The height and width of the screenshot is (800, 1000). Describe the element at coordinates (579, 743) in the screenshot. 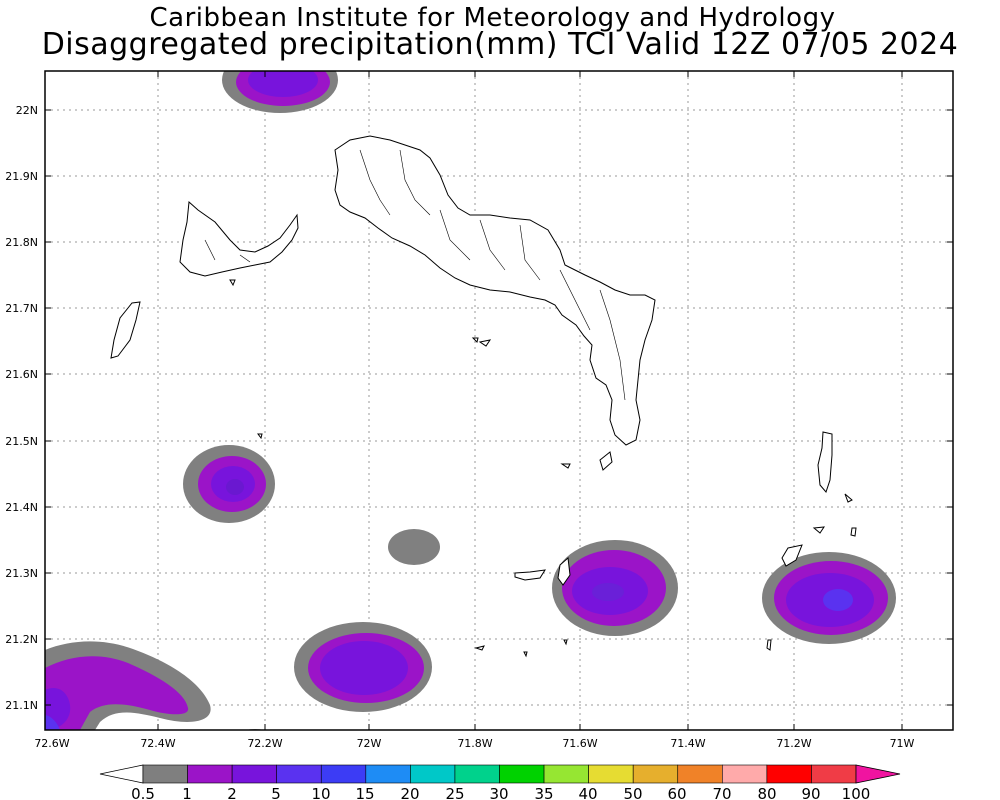

I see `lon-label: 71.6W` at that location.